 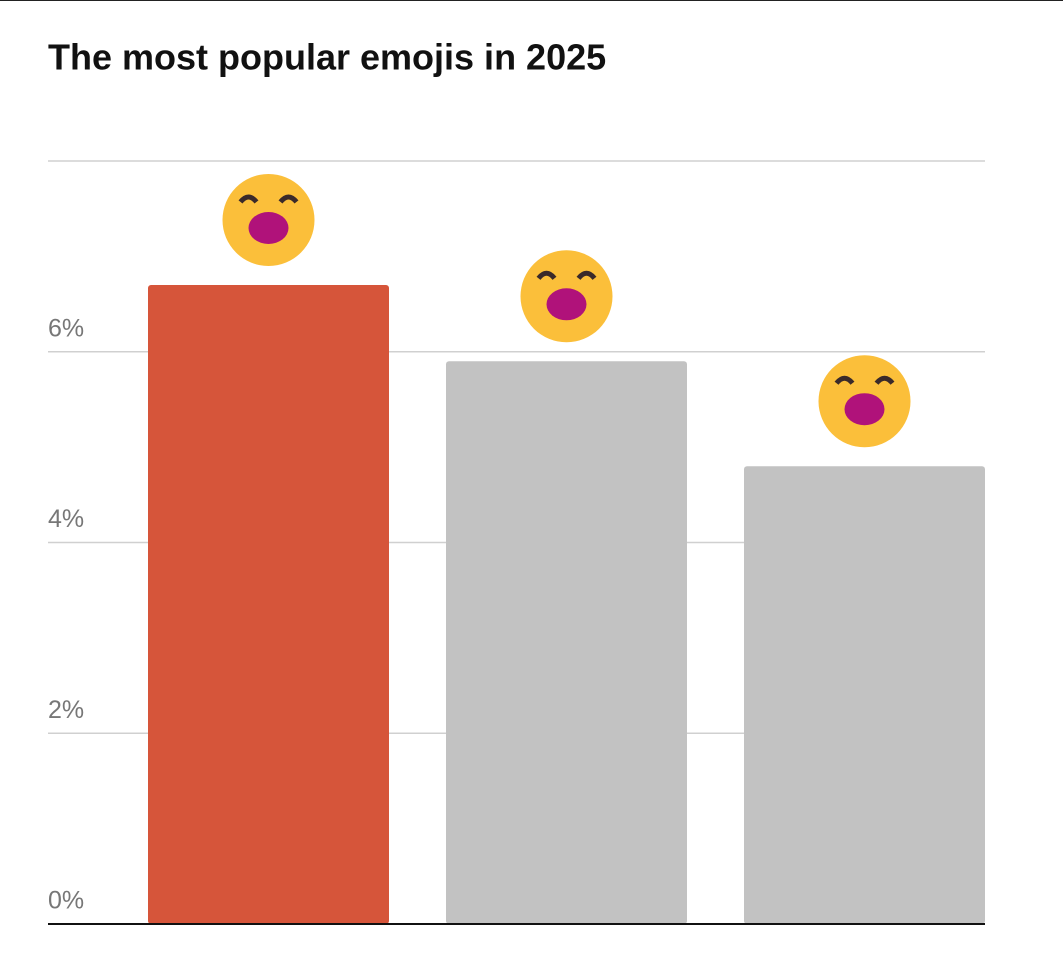 What do you see at coordinates (66, 519) in the screenshot?
I see `y-tick-label: 4%` at bounding box center [66, 519].